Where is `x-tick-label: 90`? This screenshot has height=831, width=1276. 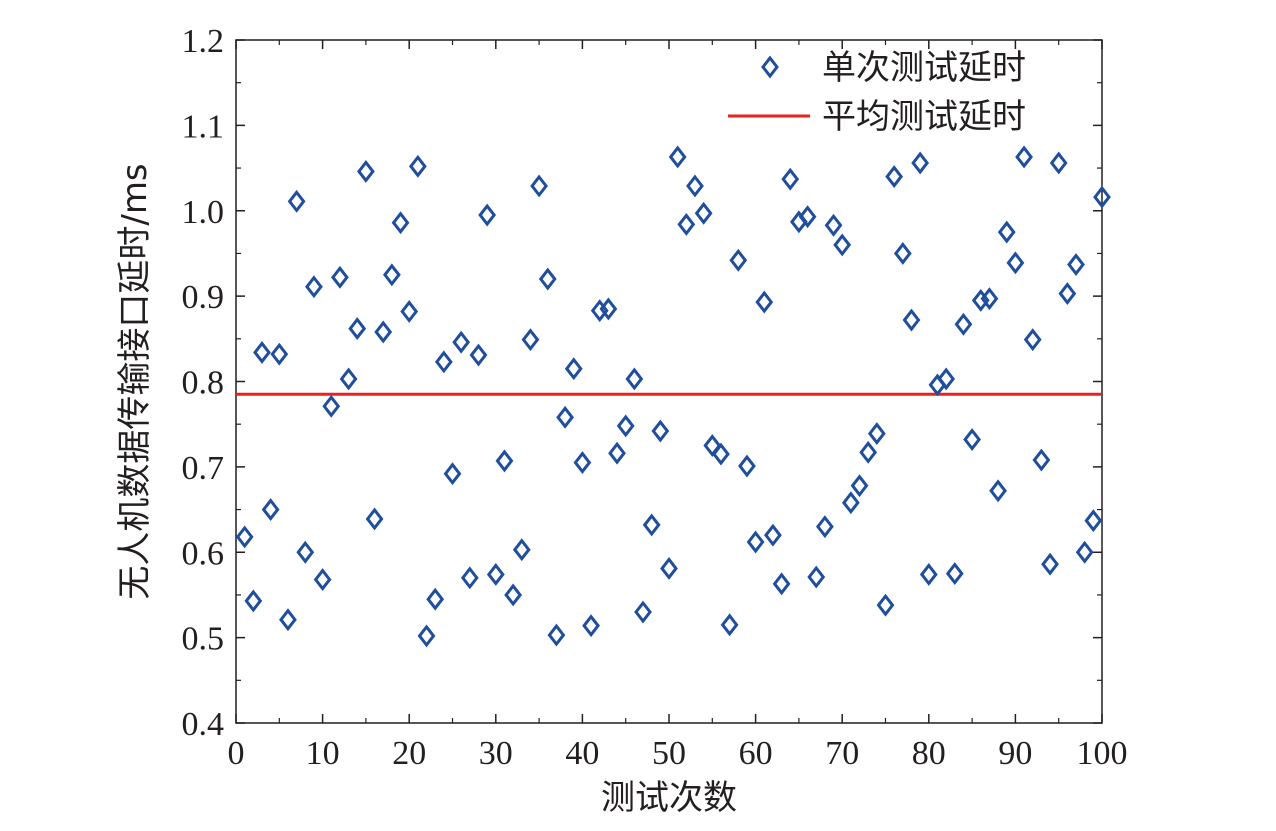 x-tick-label: 90 is located at coordinates (1015, 753).